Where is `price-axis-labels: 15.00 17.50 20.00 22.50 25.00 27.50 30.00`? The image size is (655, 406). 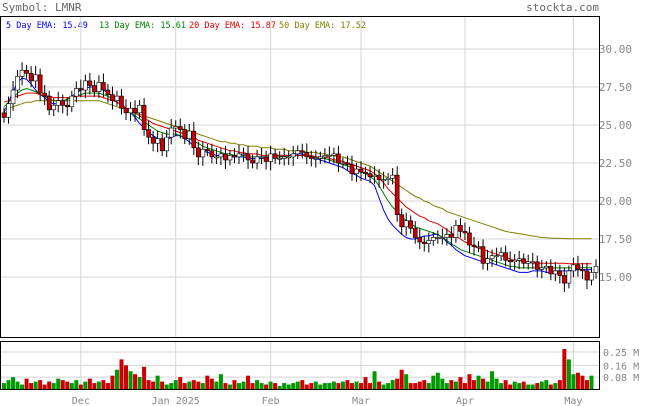 price-axis-labels: 15.00 17.50 20.00 22.50 25.00 27.50 30.00 is located at coordinates (615, 163).